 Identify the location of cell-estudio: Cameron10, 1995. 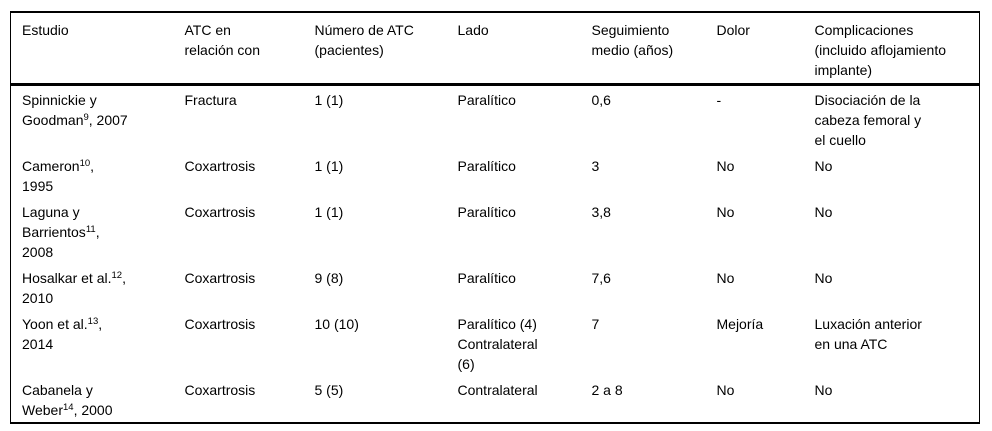
(58, 176).